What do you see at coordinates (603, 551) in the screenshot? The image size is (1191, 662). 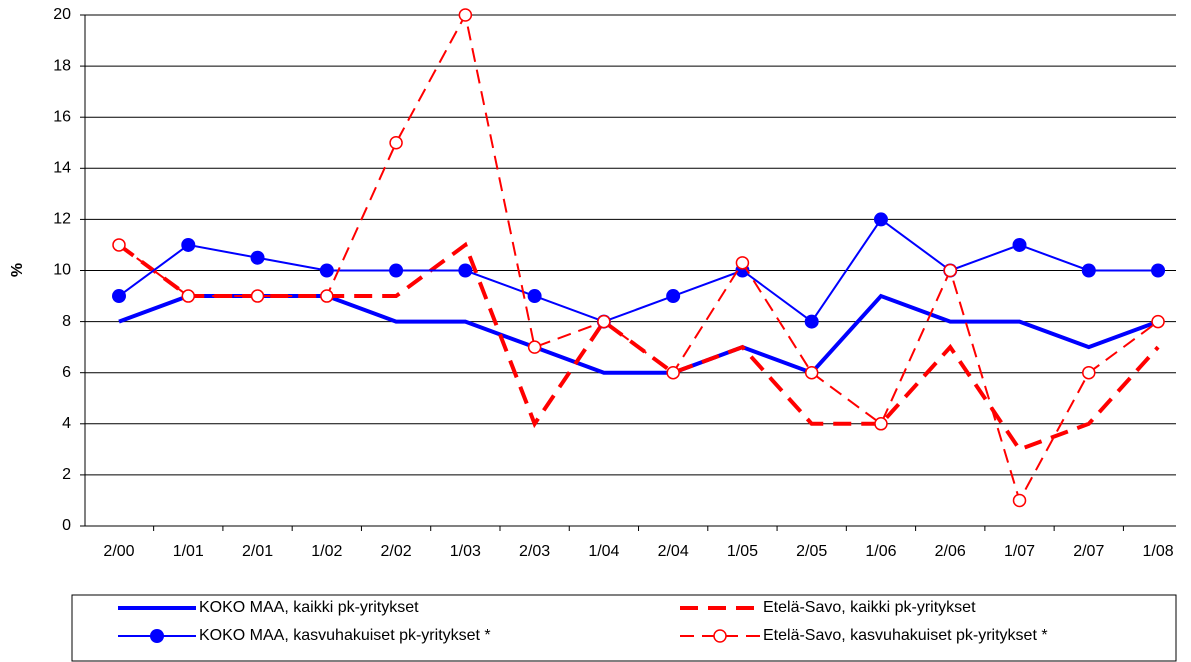 I see `x-tick-label: 1/04` at bounding box center [603, 551].